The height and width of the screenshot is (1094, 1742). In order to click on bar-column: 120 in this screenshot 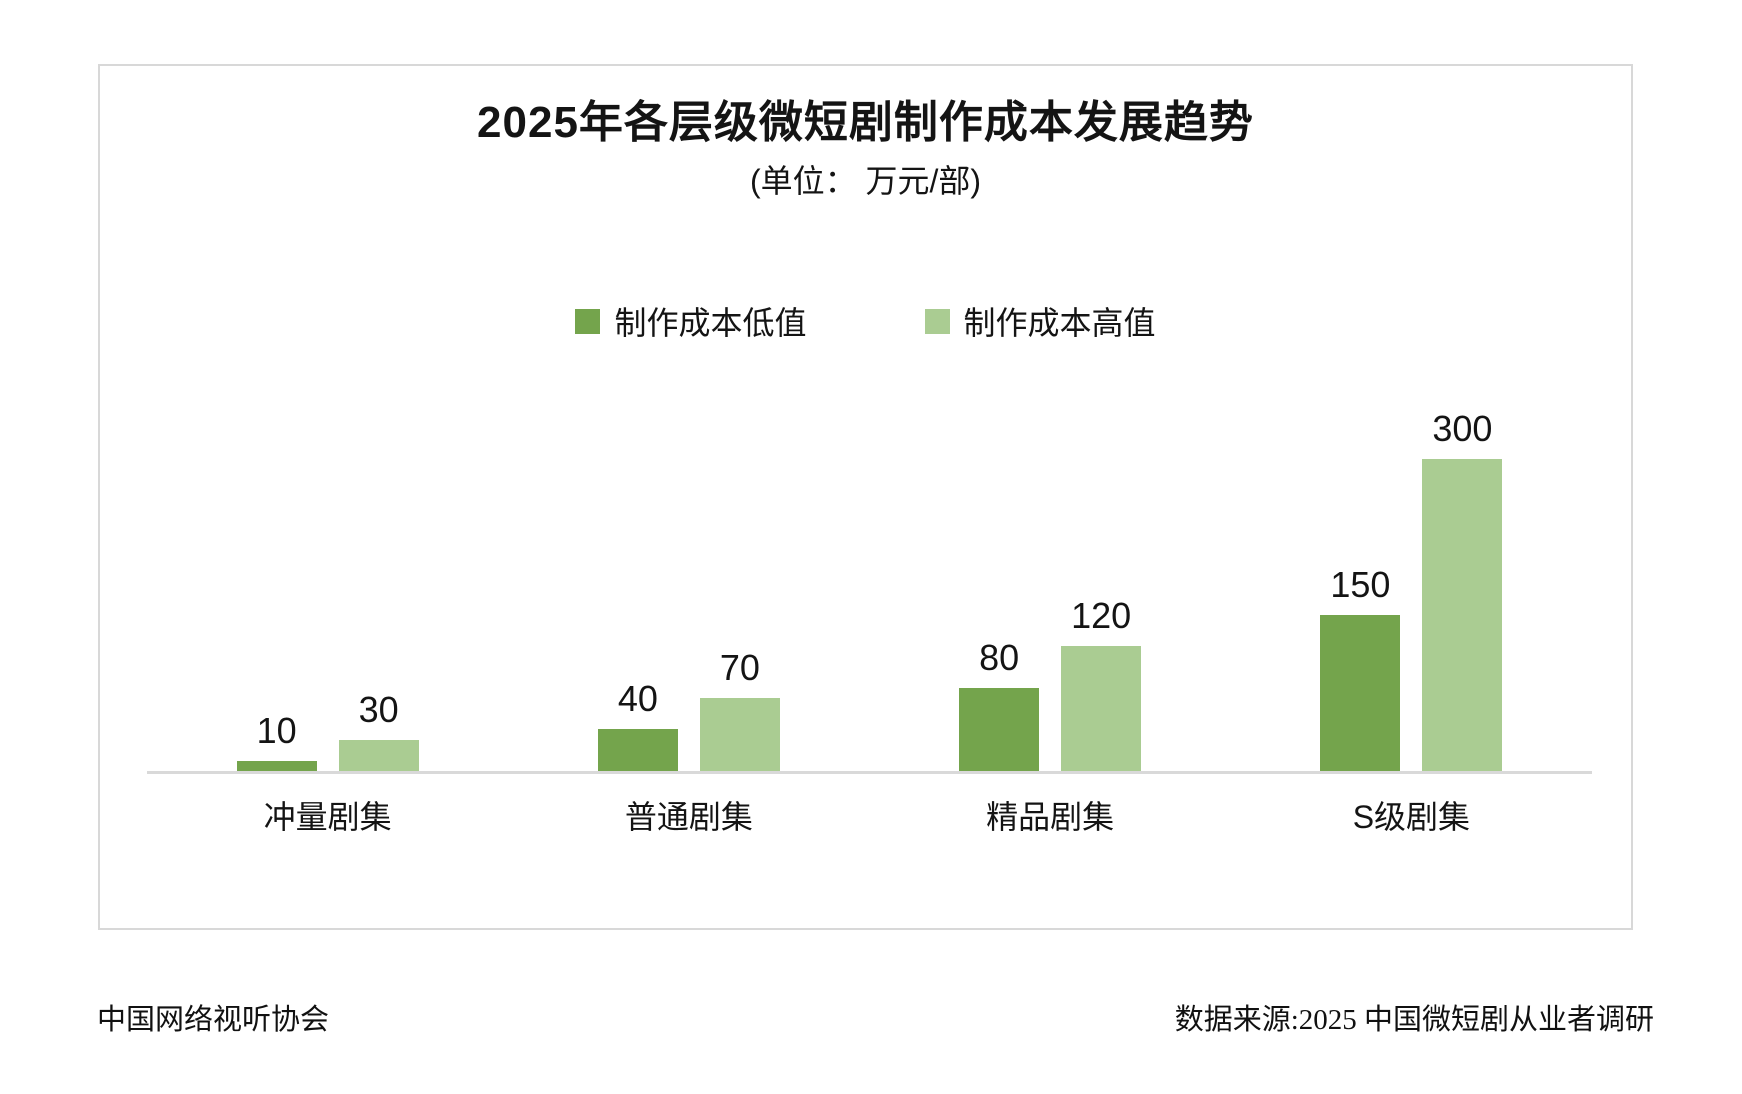, I will do `click(1101, 683)`.